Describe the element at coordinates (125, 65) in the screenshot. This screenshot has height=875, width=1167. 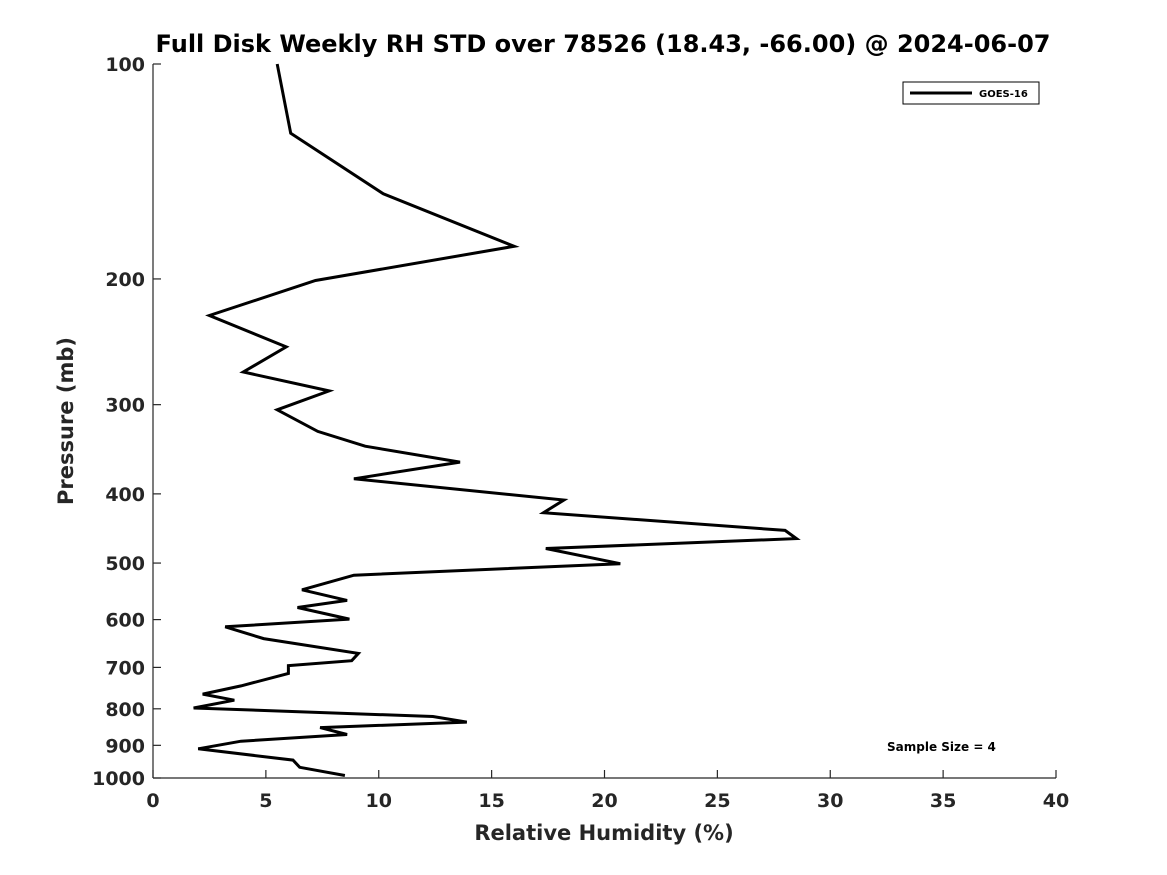
I see `y-tick-label: 100` at that location.